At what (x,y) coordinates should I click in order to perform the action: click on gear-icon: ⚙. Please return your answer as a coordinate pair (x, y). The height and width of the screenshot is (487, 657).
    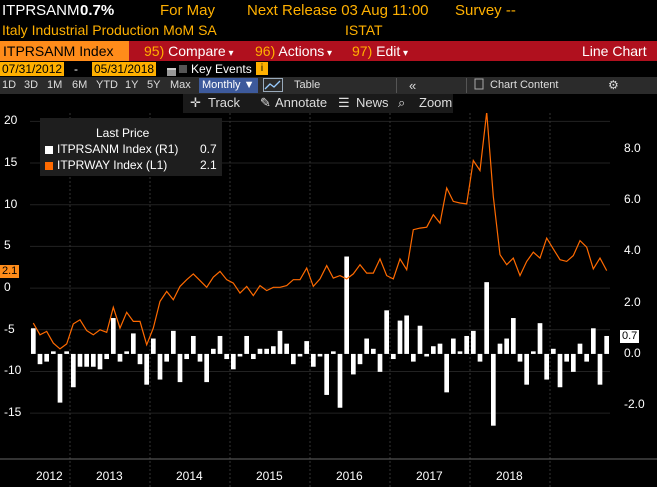
    Looking at the image, I should click on (613, 85).